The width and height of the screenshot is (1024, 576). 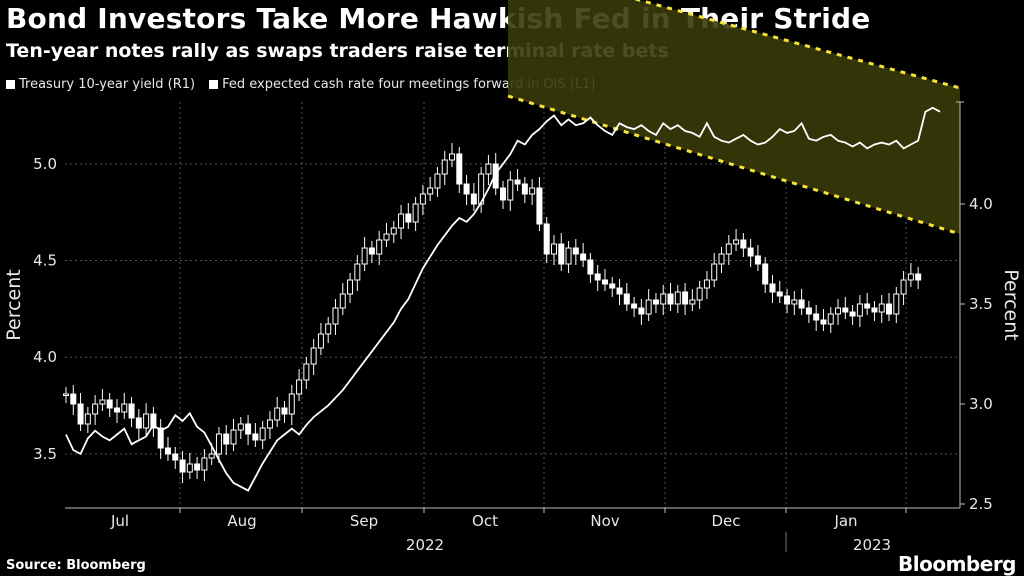 I want to click on legend-swatch-treasury, so click(x=10, y=84).